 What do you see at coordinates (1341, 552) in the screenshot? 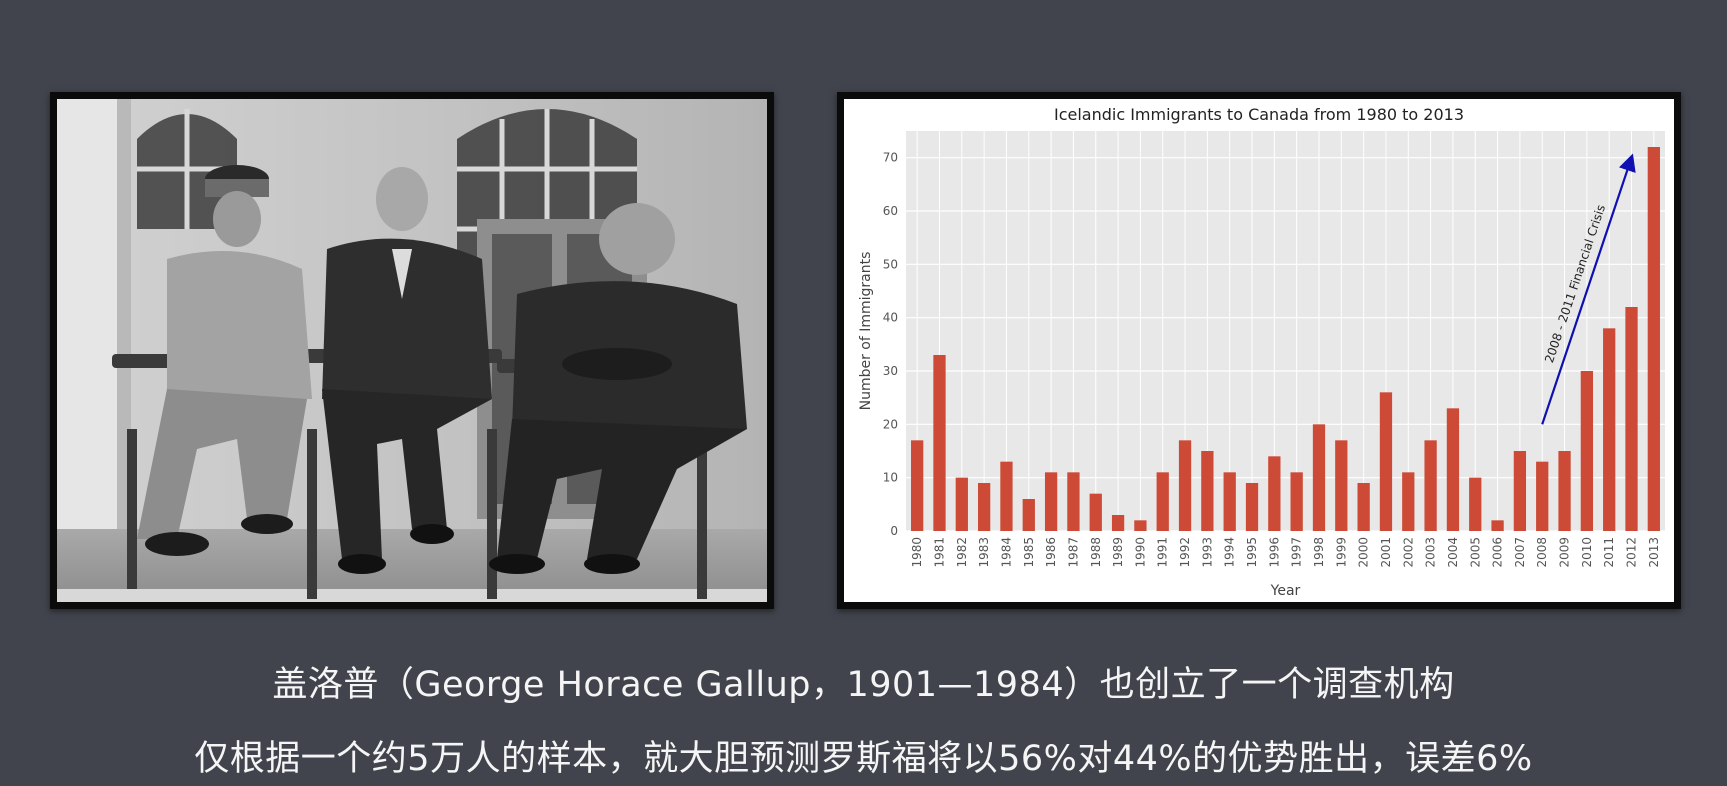
I see `x-tick-label: 1999` at bounding box center [1341, 552].